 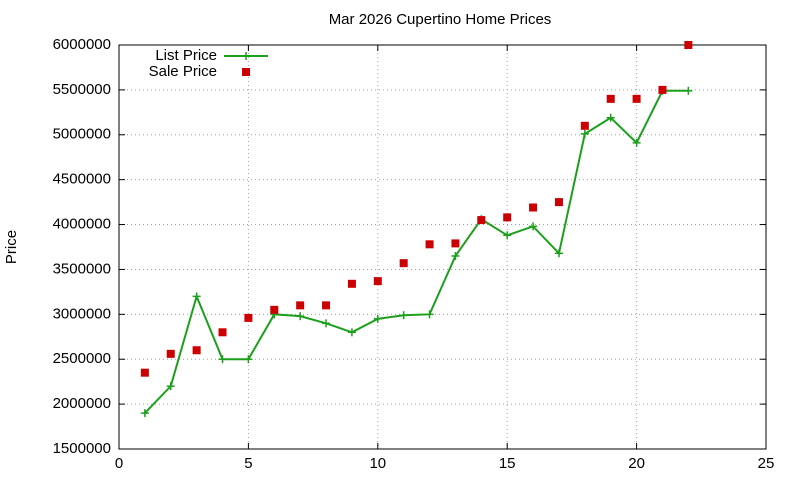 I want to click on x-tick-label: 15, so click(x=507, y=463).